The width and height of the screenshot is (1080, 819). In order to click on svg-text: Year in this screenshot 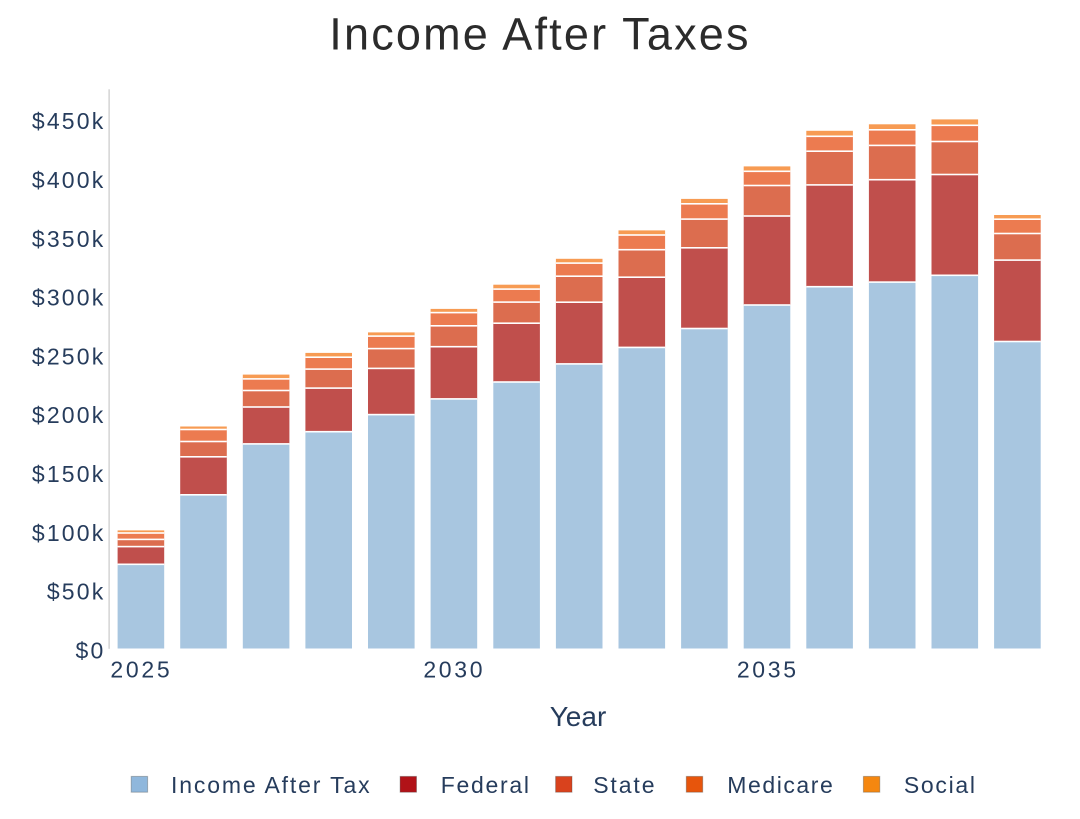, I will do `click(578, 716)`.